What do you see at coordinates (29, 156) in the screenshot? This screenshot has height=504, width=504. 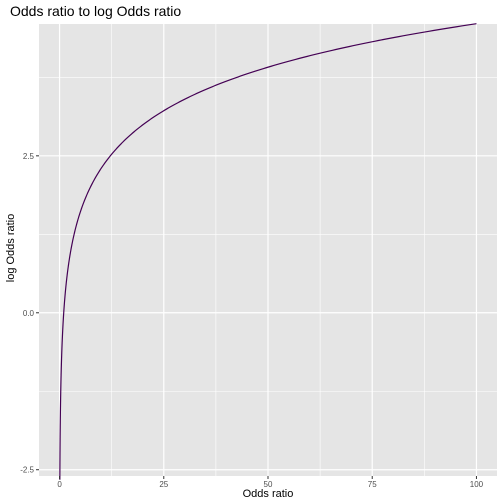 I see `y-tick-label: 2.5` at bounding box center [29, 156].